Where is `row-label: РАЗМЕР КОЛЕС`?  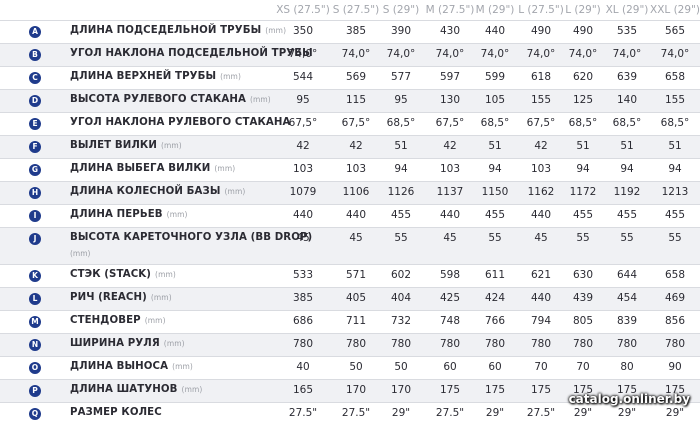
row-label: РАЗМЕР КОЛЕС is located at coordinates (116, 412).